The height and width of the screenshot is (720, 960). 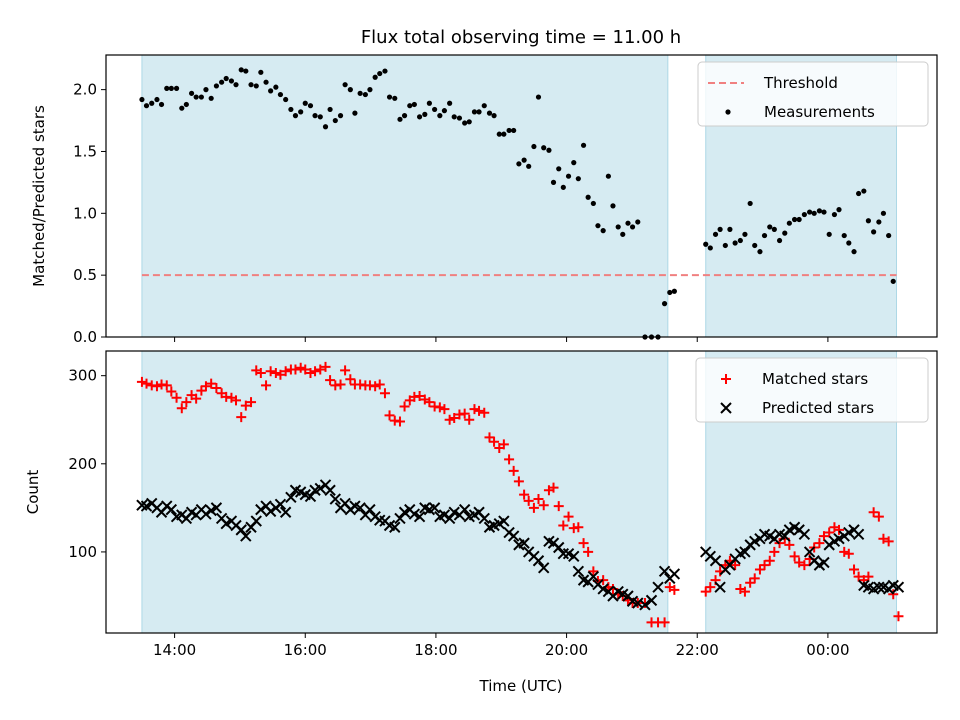 I want to click on legend-box, so click(x=813, y=94).